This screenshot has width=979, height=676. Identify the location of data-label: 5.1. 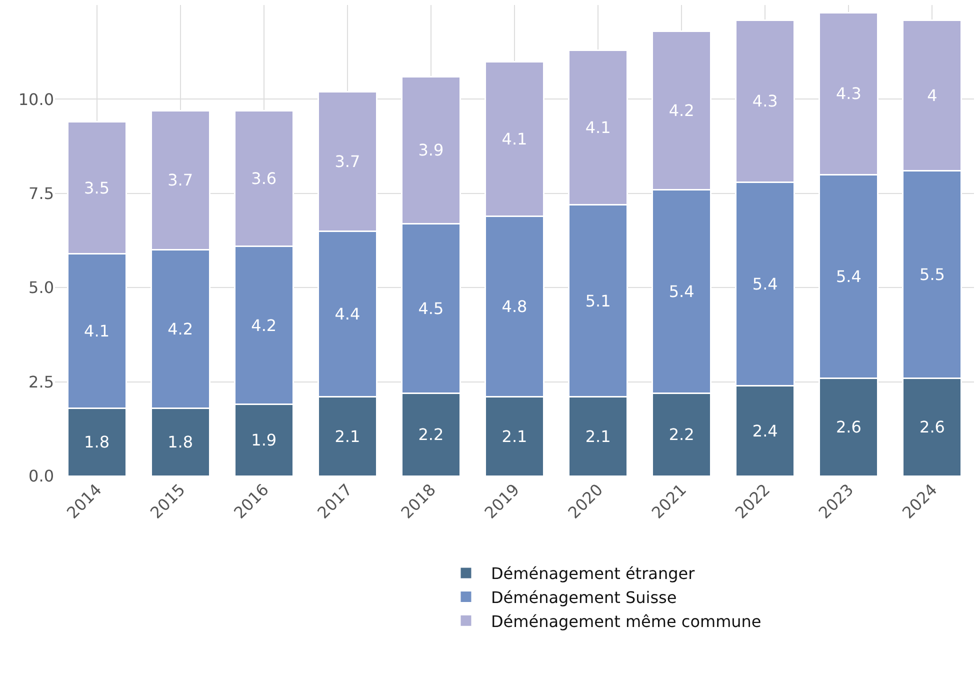
(598, 300).